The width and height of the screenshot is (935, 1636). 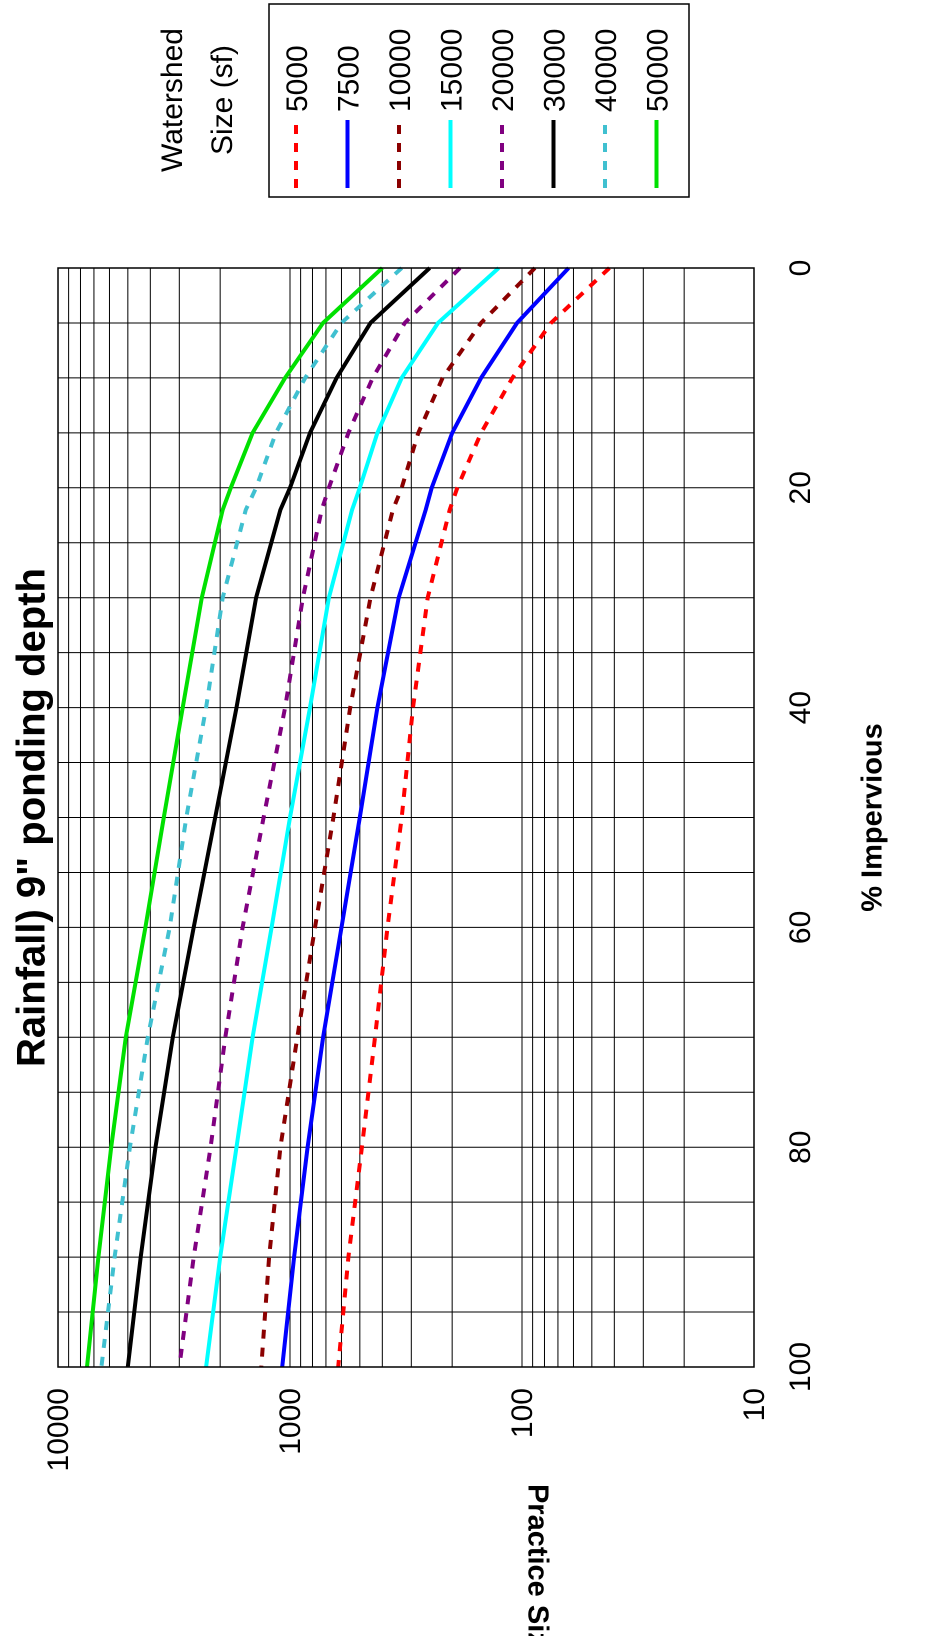 I want to click on legend-entry: 10000, so click(x=400, y=70).